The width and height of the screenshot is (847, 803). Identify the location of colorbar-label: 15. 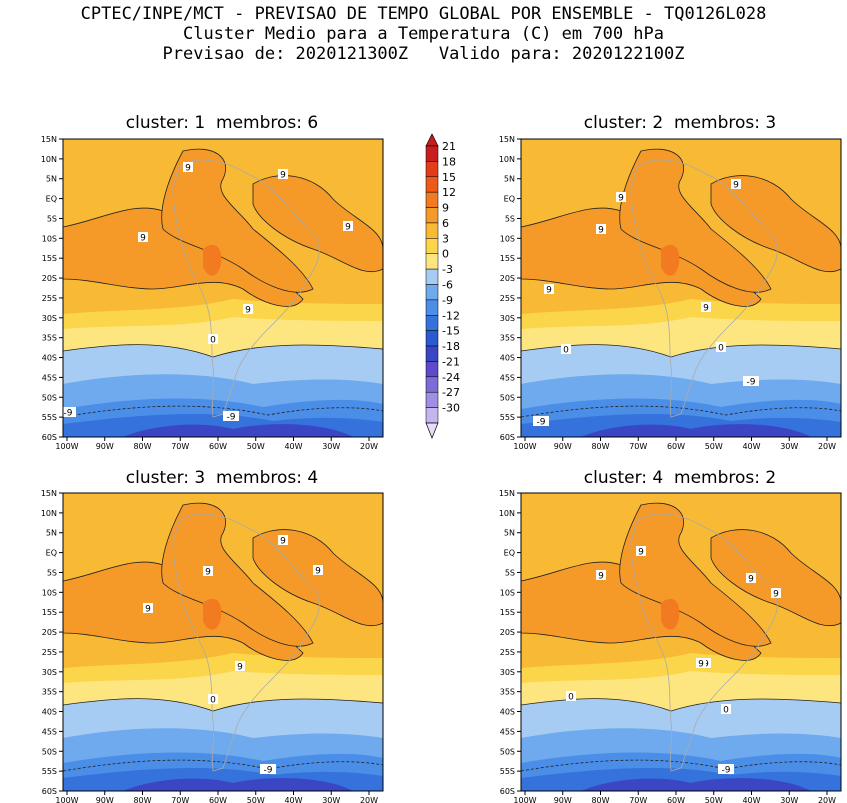
(449, 177).